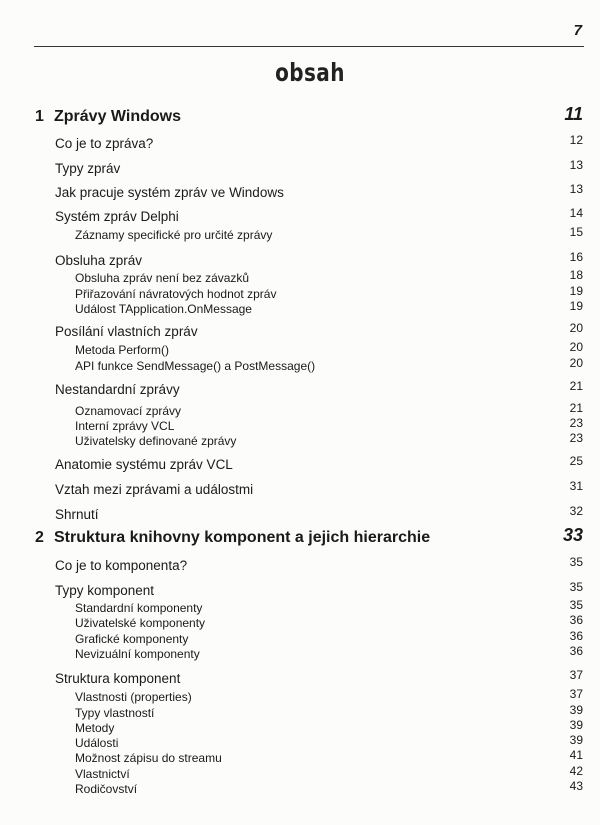  I want to click on toc-entry: Interní zprávy VCL 23, so click(300, 426).